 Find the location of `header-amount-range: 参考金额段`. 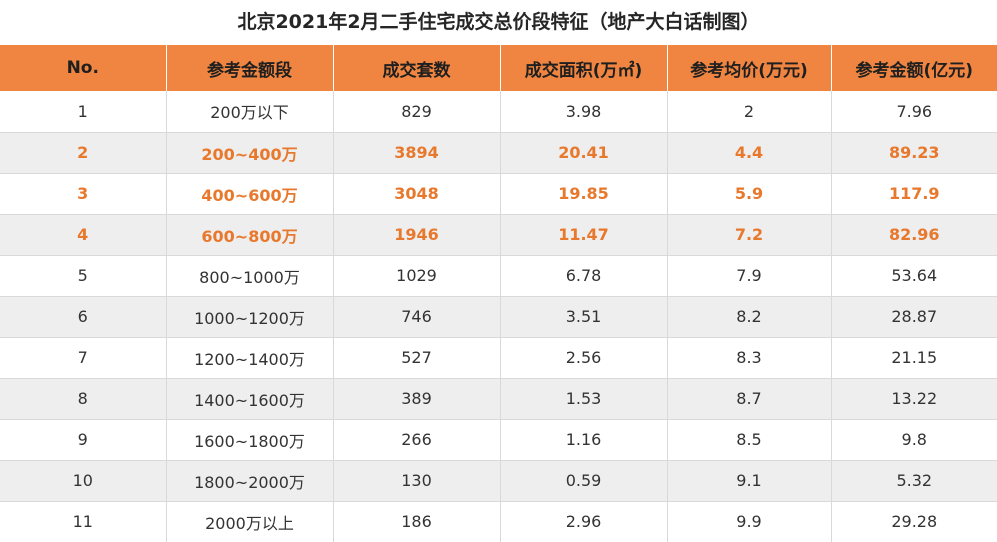

header-amount-range: 参考金额段 is located at coordinates (250, 68).